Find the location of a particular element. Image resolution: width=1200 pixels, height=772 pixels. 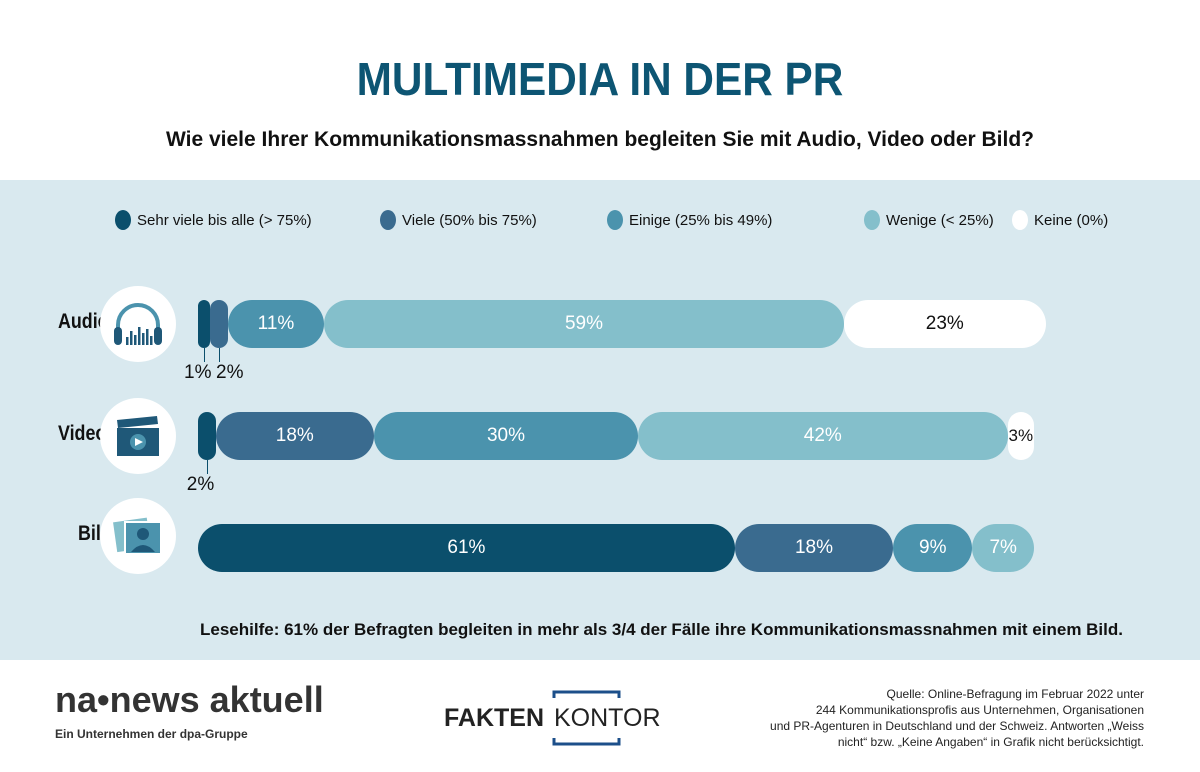

legend-label: Keine (0%) is located at coordinates (1071, 220).